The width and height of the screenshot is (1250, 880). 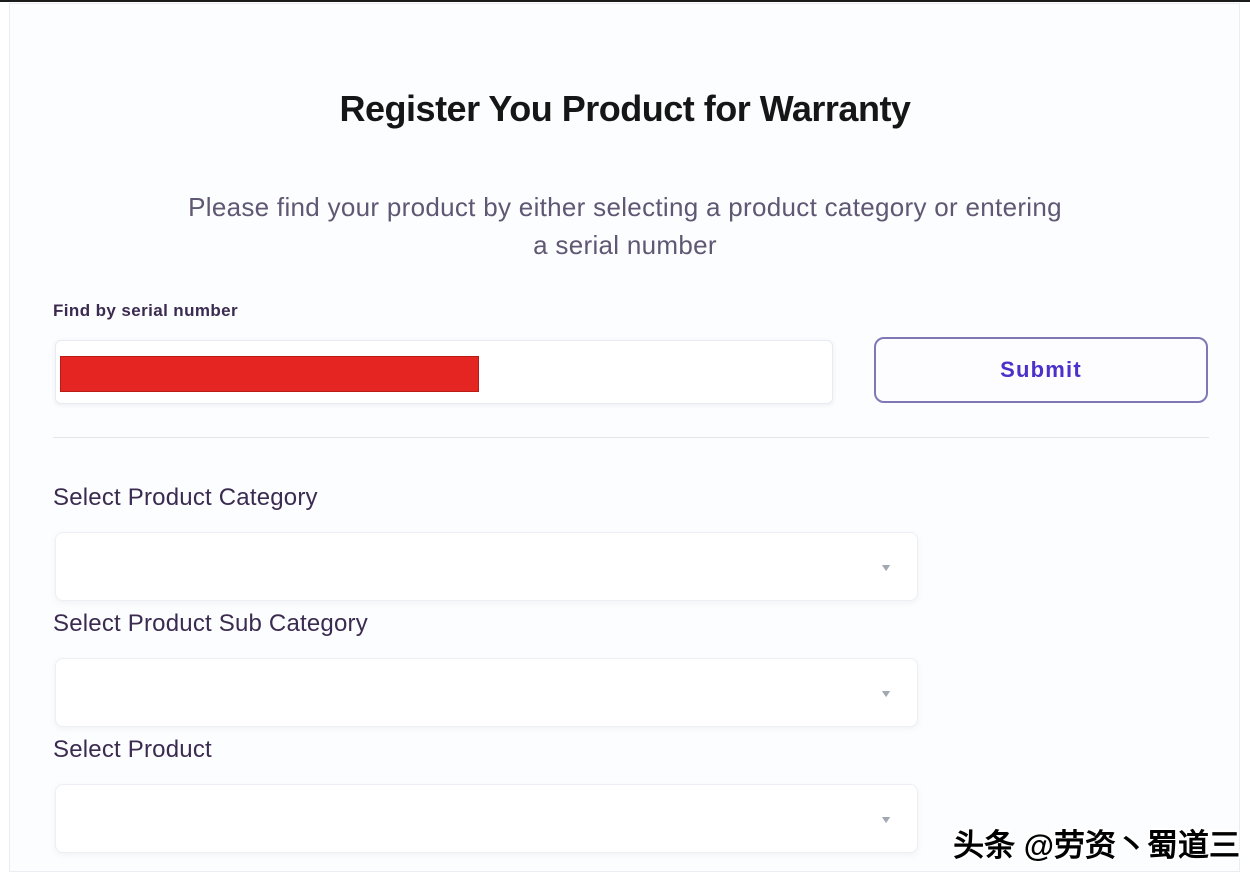 What do you see at coordinates (631, 437) in the screenshot?
I see `section-divider` at bounding box center [631, 437].